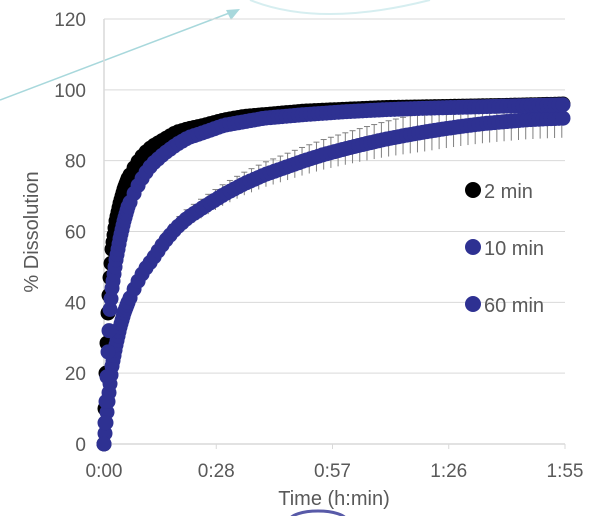  I want to click on legend-label: 60 min, so click(514, 306).